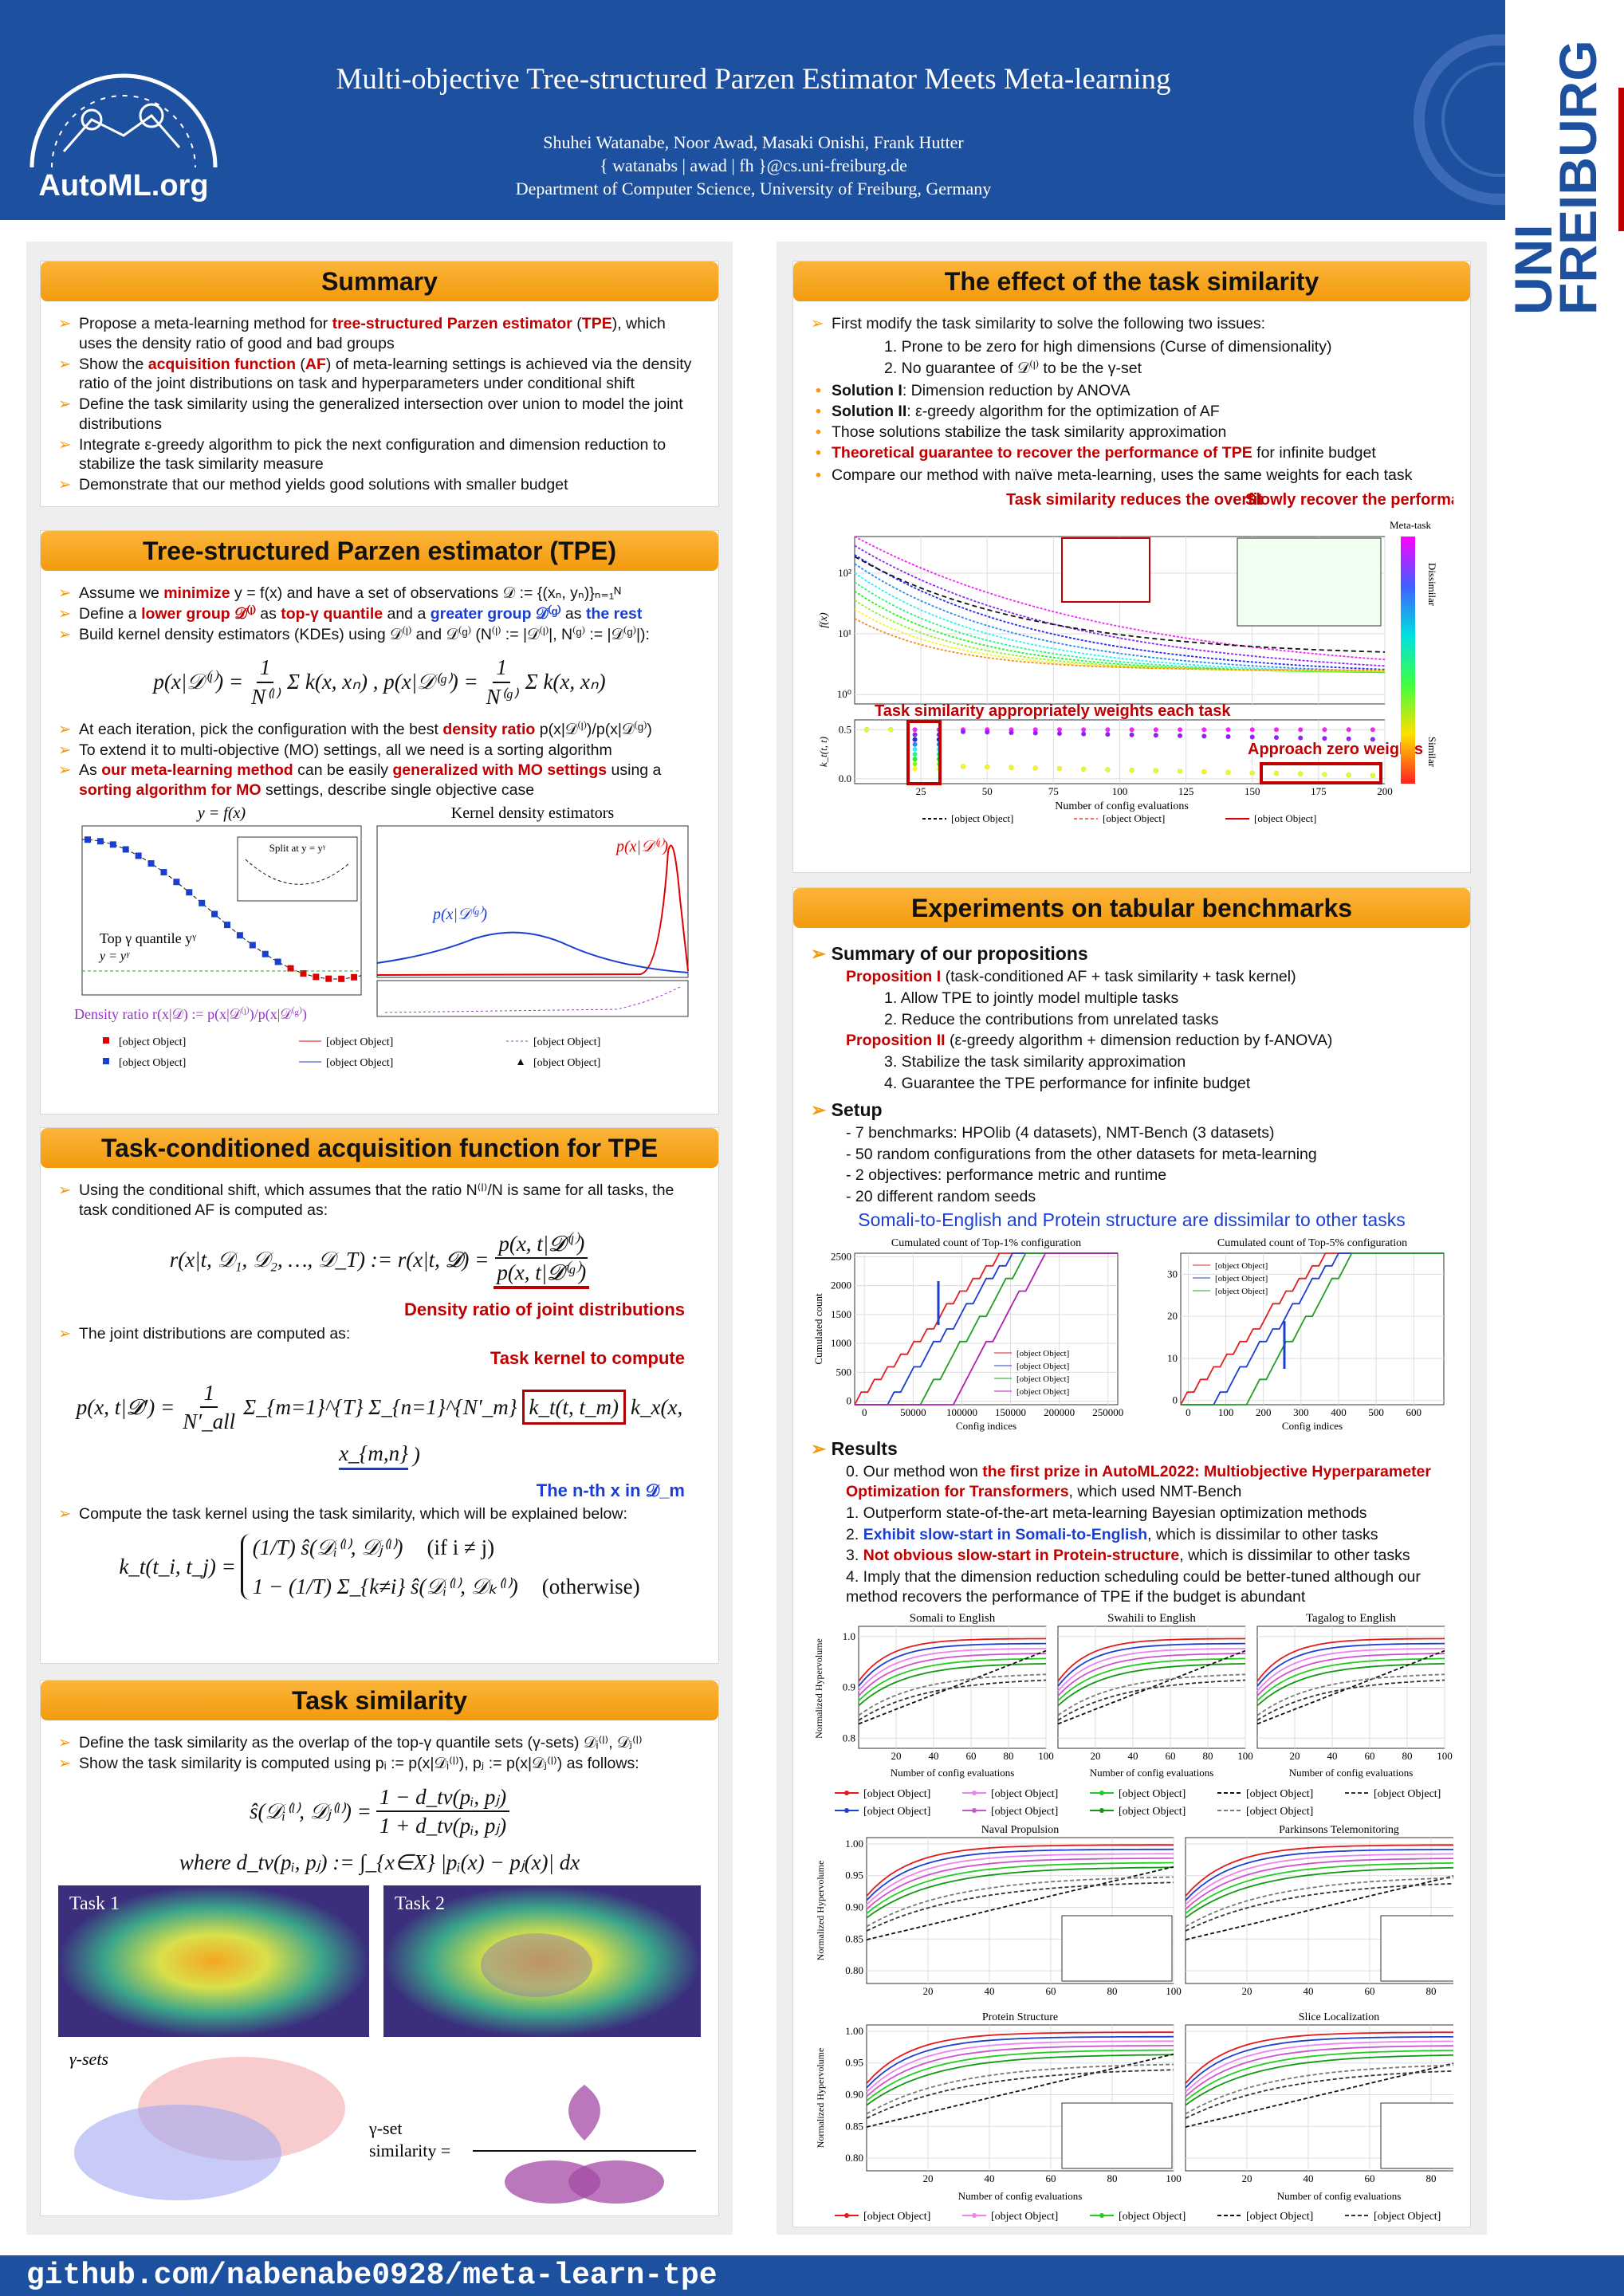  I want to click on x-tick-label: 400, so click(1339, 1412).